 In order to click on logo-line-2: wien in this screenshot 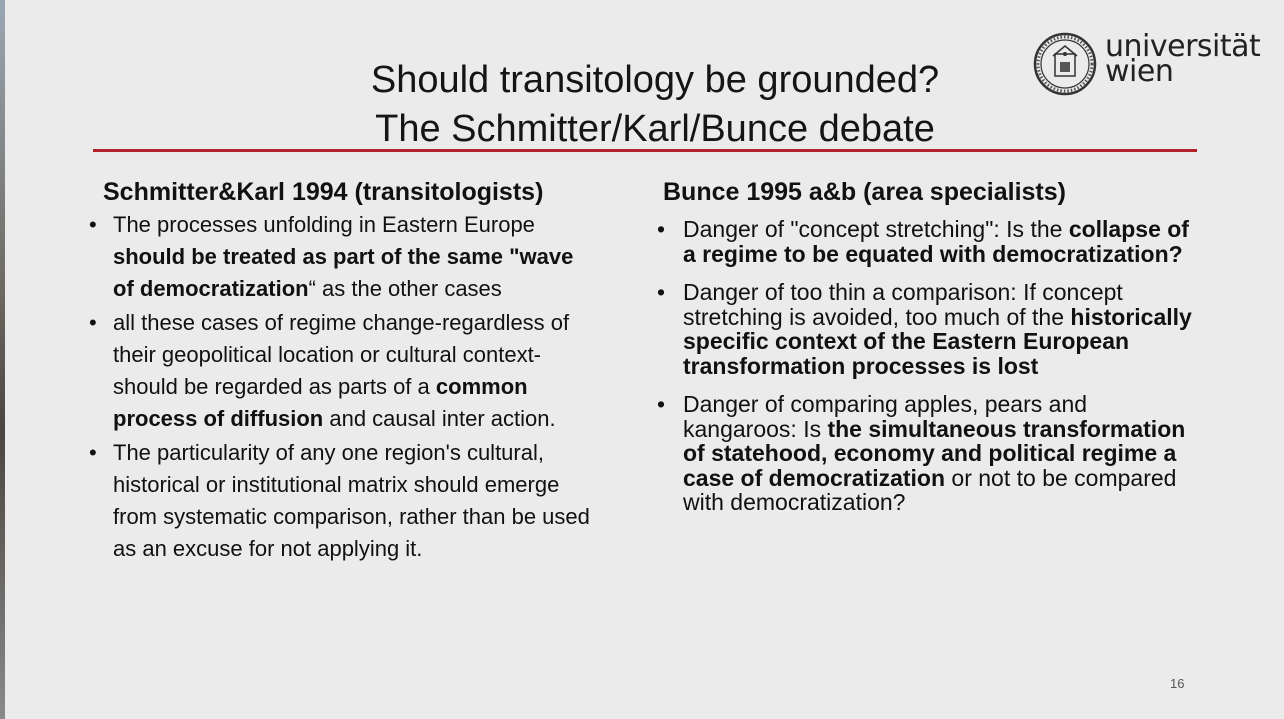, I will do `click(1139, 71)`.